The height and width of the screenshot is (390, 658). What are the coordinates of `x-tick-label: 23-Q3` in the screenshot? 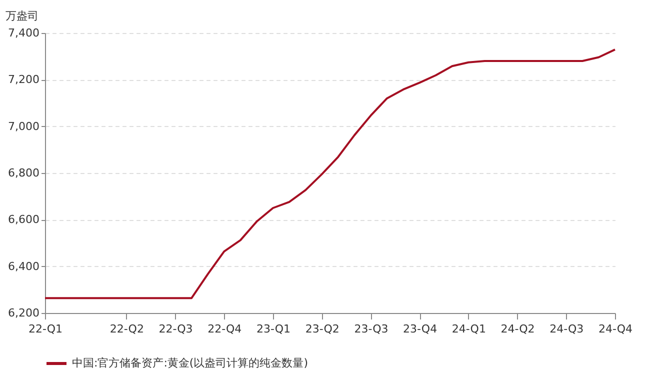 It's located at (371, 329).